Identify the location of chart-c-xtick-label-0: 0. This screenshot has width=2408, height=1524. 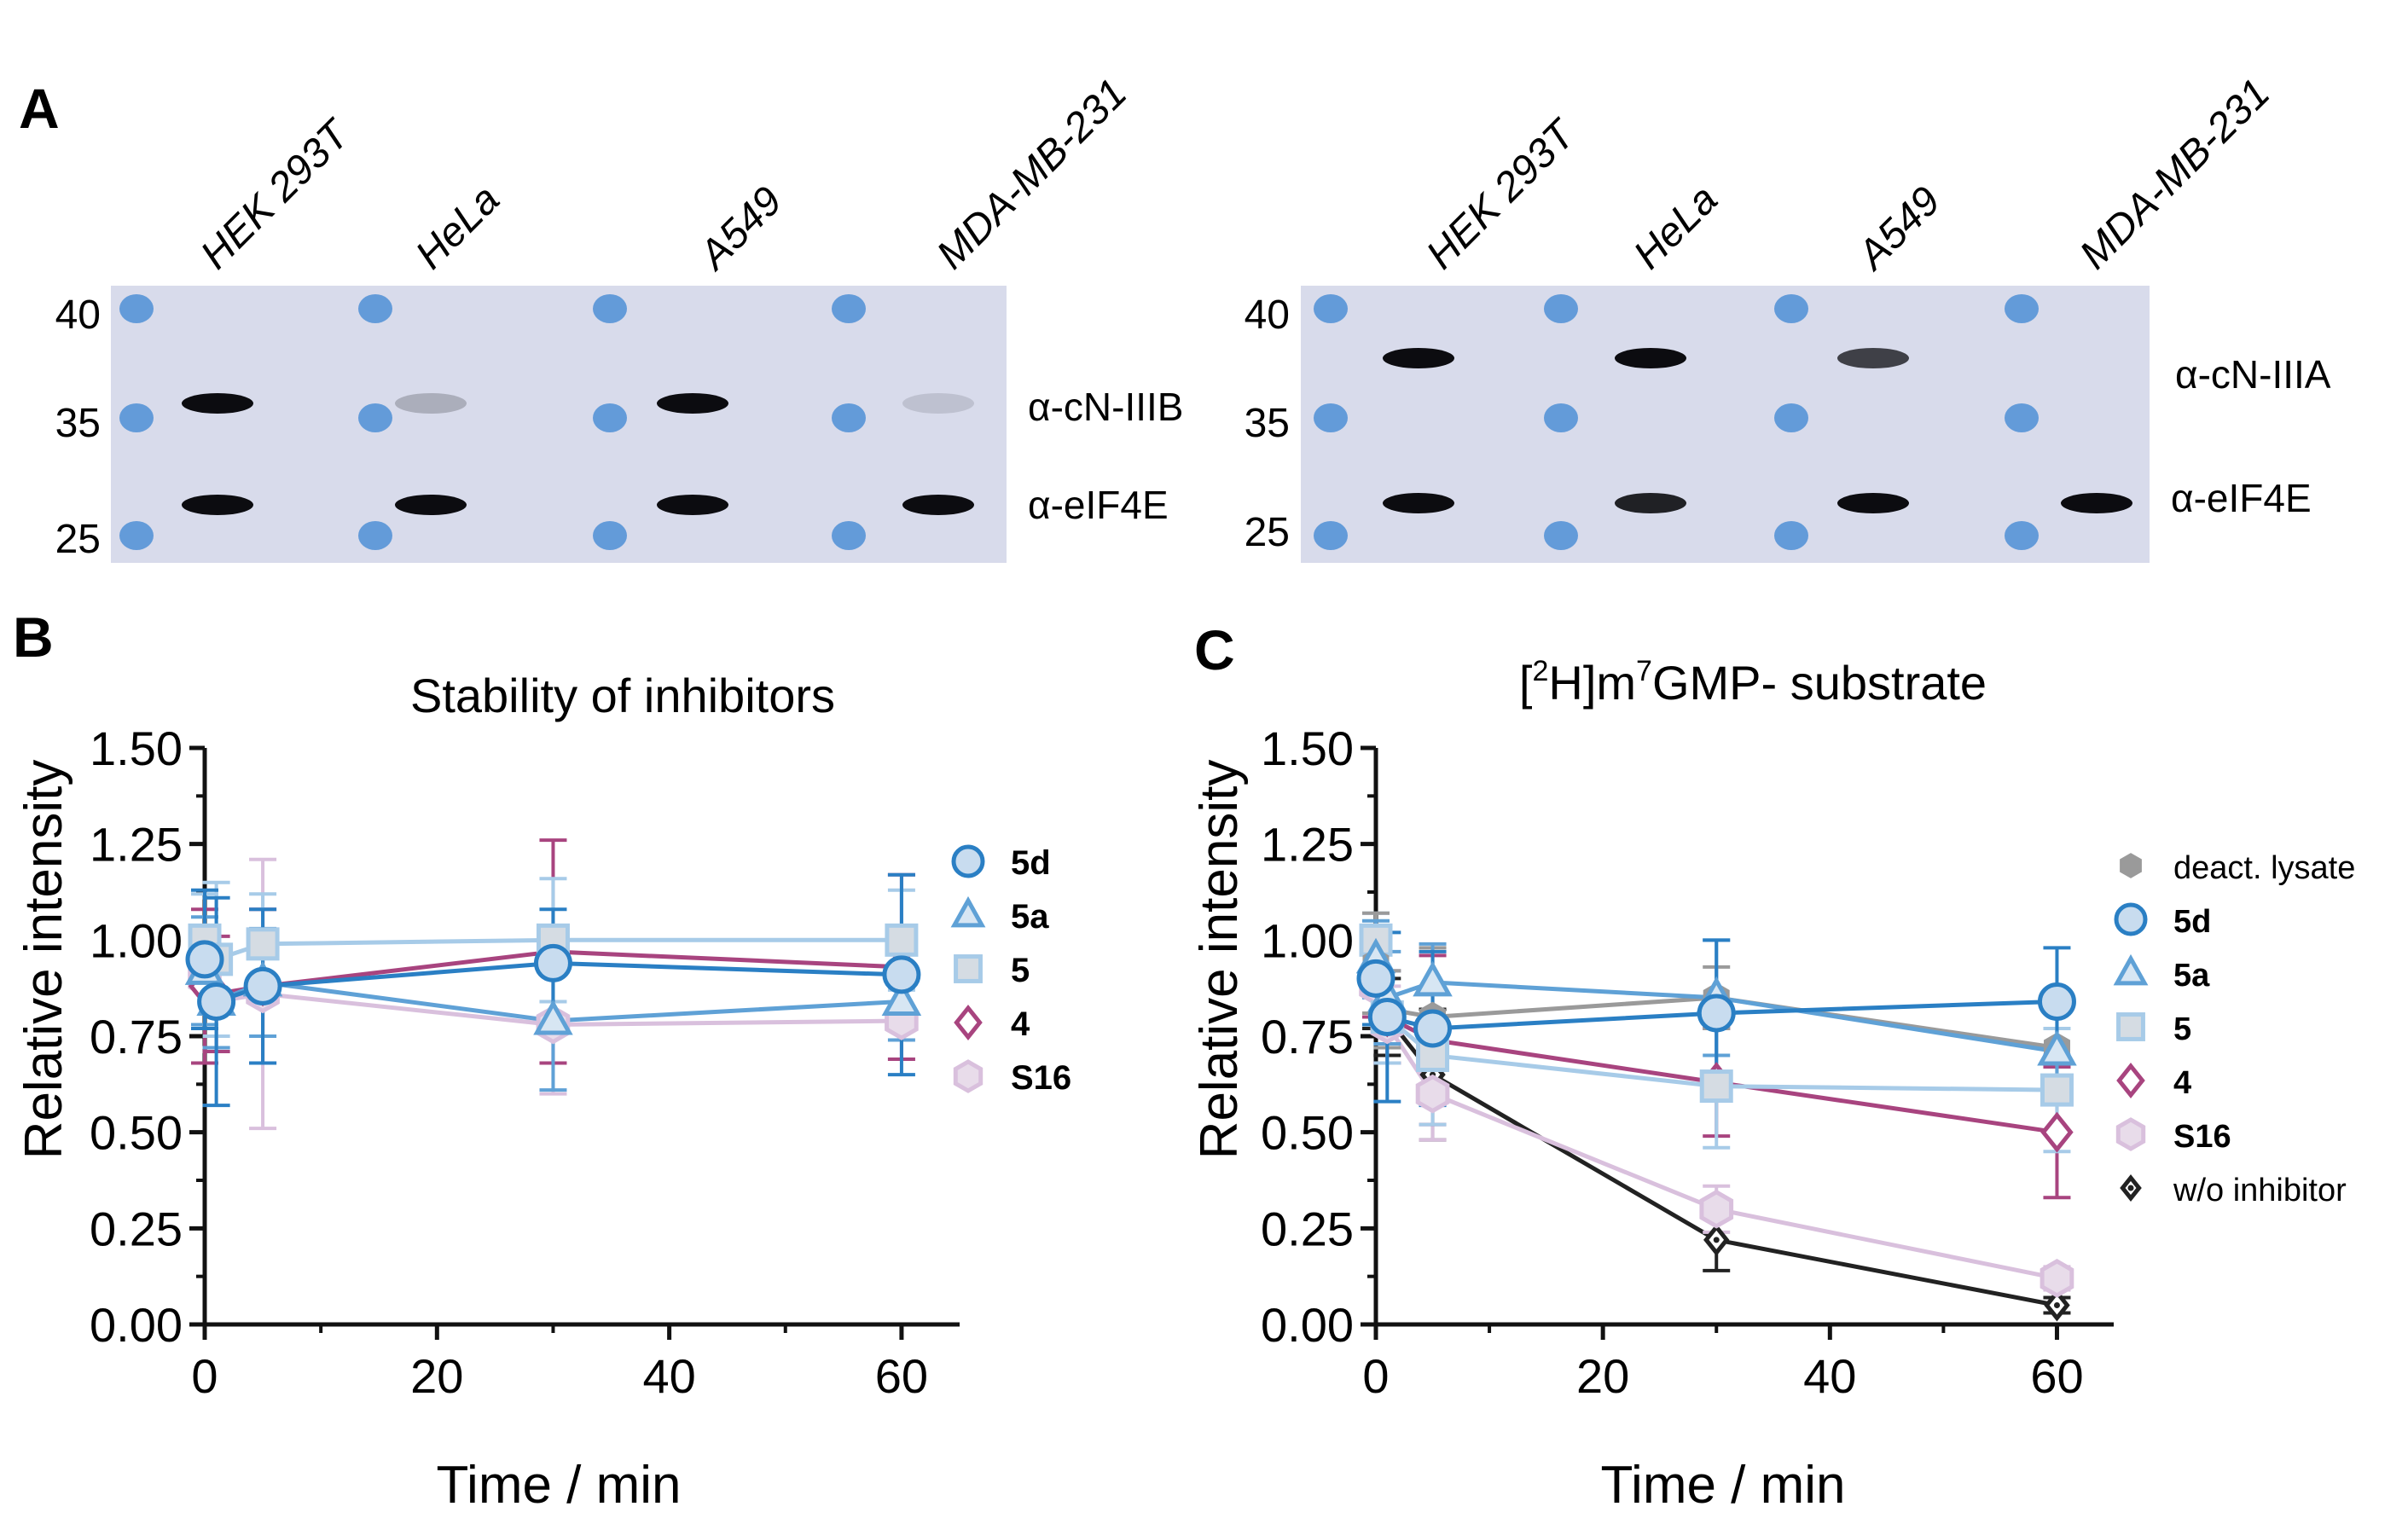
(1375, 1376).